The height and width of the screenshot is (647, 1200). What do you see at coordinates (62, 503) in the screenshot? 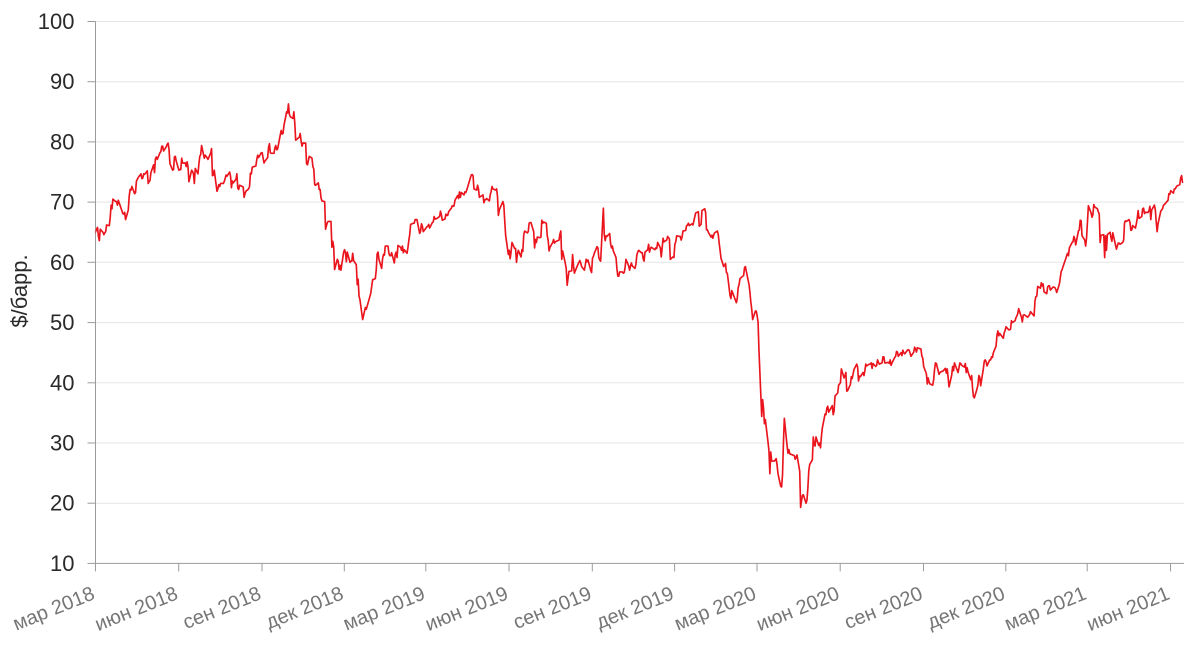
I see `svg-text: 20` at bounding box center [62, 503].